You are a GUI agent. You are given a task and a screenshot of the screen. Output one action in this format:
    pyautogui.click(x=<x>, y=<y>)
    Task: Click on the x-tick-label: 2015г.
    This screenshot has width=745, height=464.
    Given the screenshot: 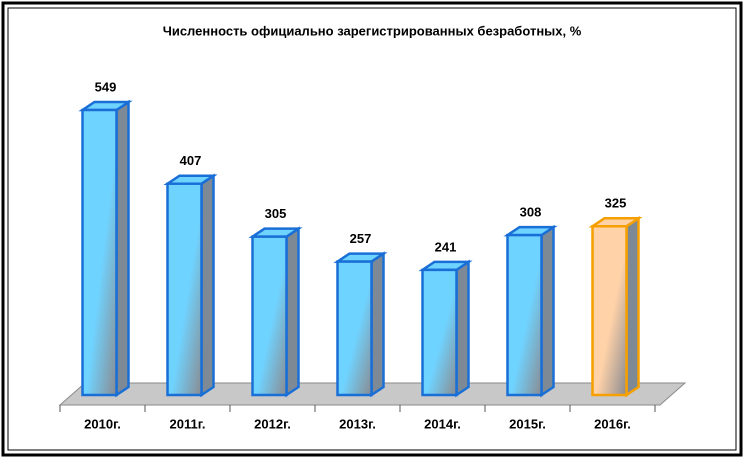 What is the action you would take?
    pyautogui.click(x=527, y=423)
    